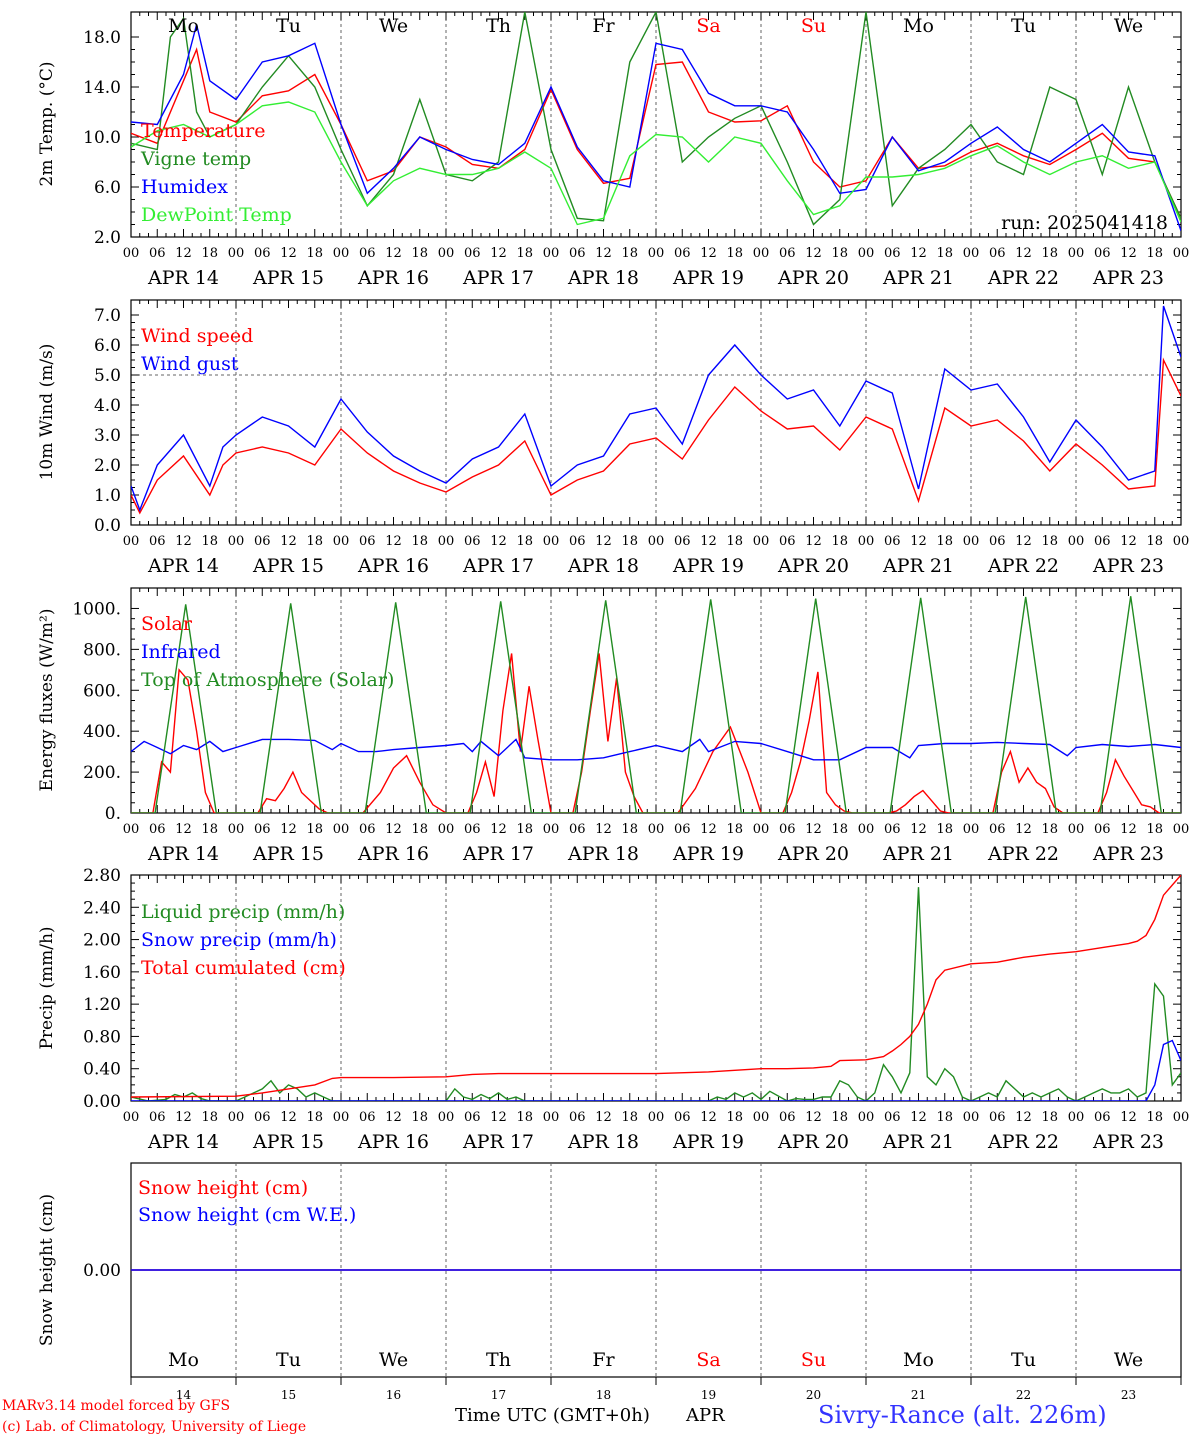 The width and height of the screenshot is (1194, 1440). I want to click on y-tick-label: 14.0, so click(102, 88).